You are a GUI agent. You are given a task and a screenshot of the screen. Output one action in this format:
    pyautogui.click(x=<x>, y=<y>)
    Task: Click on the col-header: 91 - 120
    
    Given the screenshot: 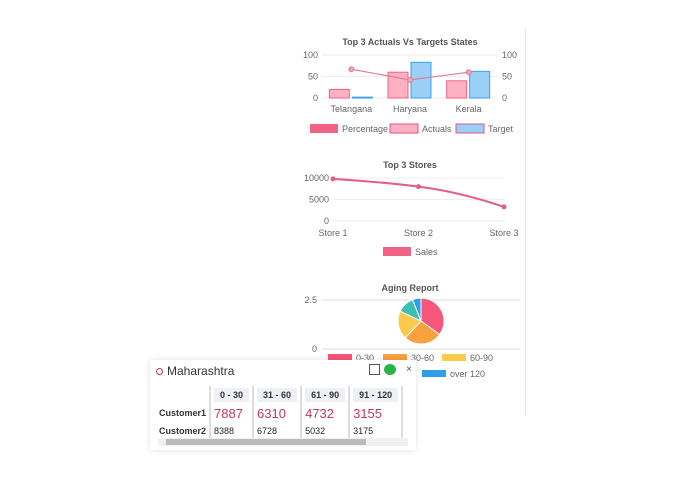 What is the action you would take?
    pyautogui.click(x=376, y=395)
    